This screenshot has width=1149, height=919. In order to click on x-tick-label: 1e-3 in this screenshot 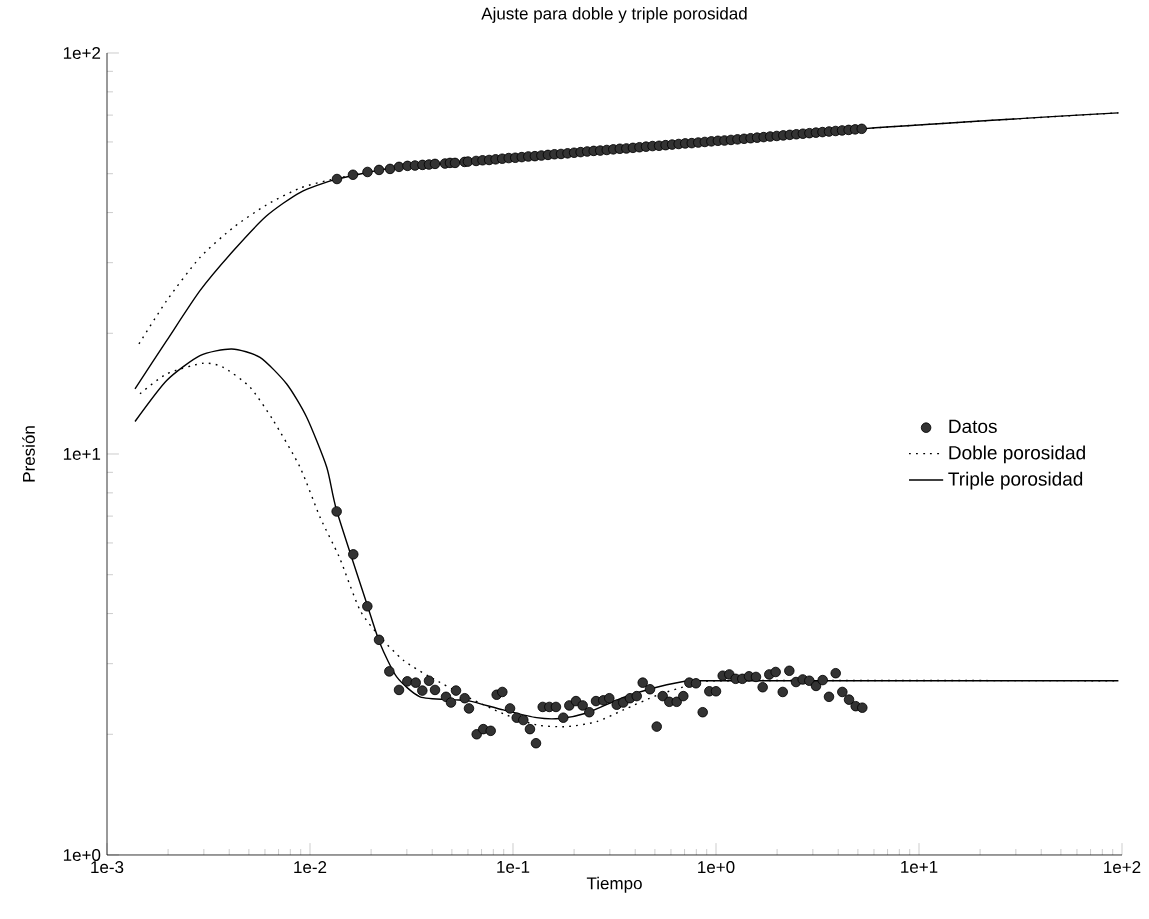, I will do `click(107, 867)`.